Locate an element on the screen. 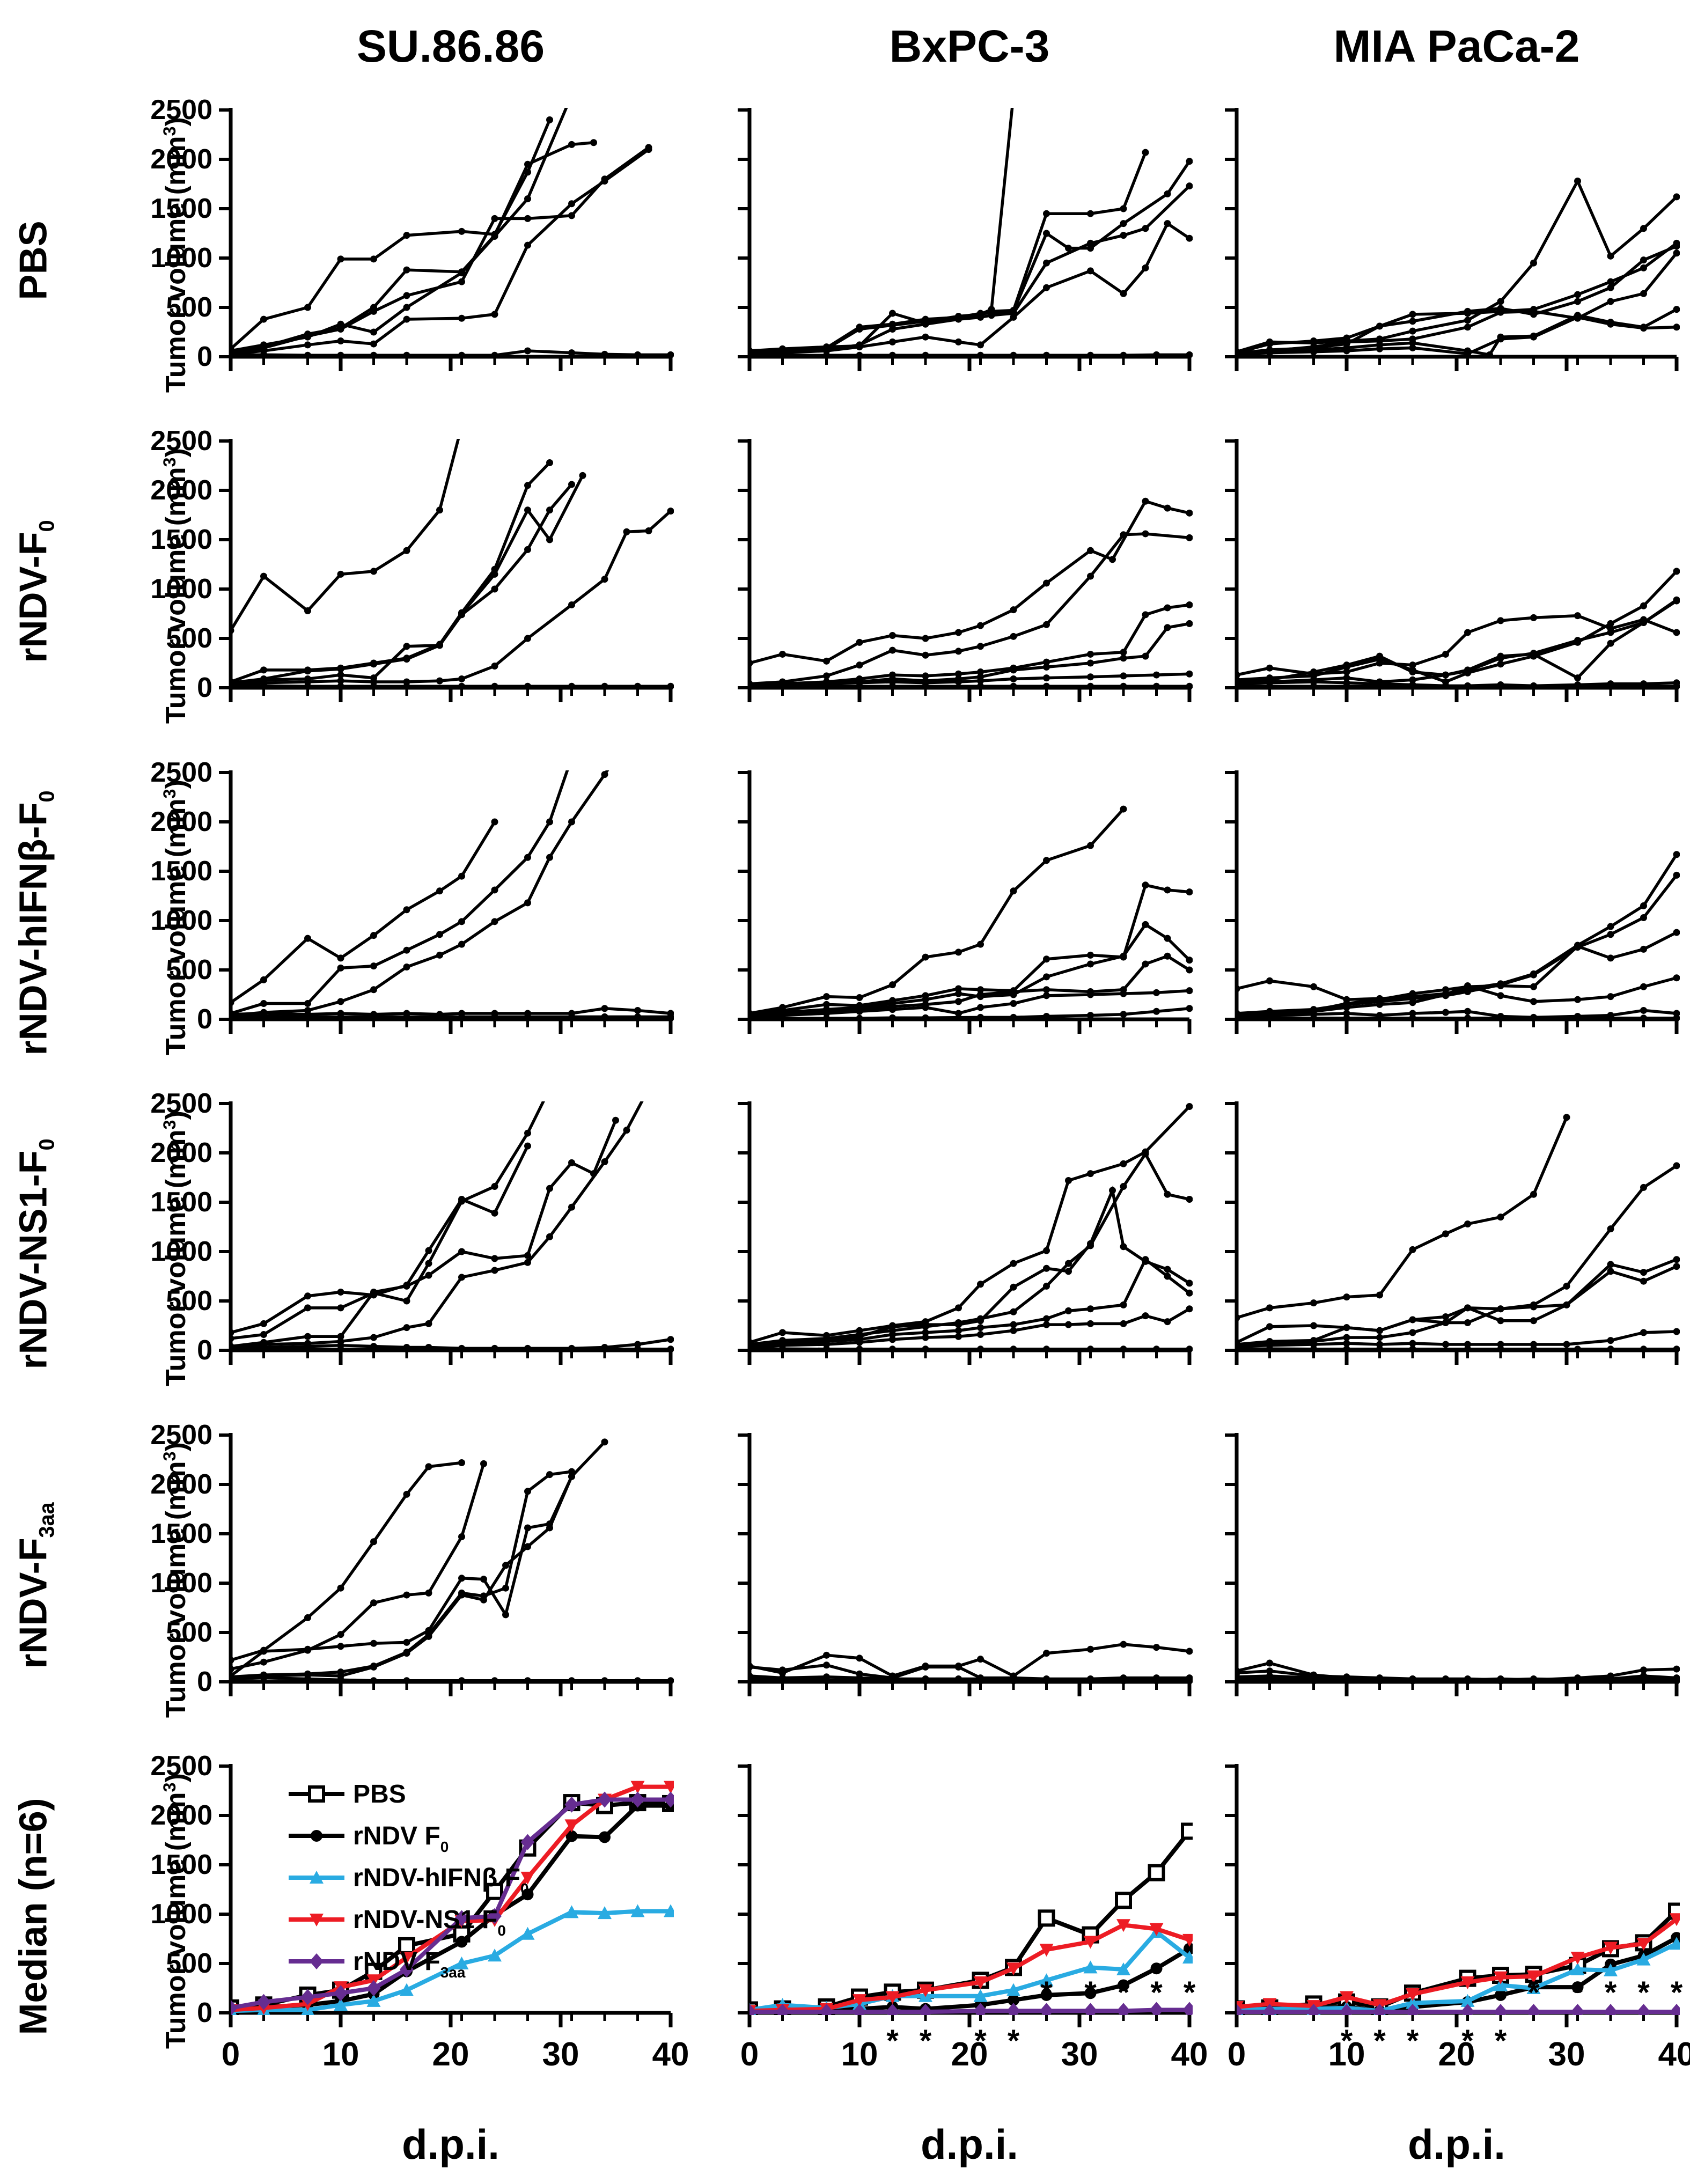 The image size is (1690, 2184). subplot-ns1-miapaca2 is located at coordinates (1423, 1253).